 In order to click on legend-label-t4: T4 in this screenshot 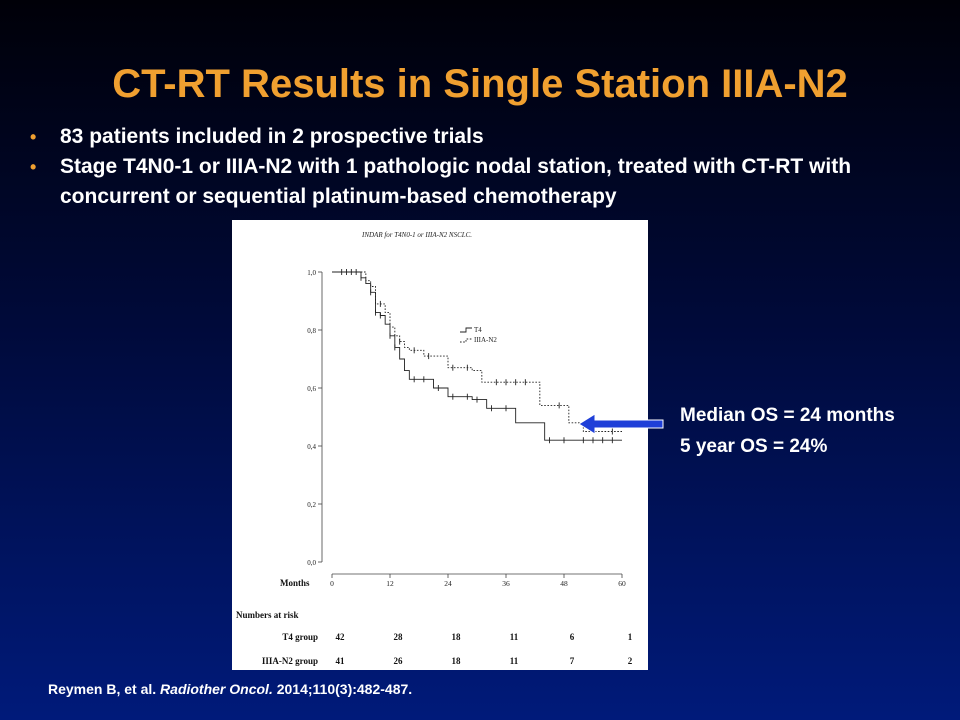, I will do `click(478, 330)`.